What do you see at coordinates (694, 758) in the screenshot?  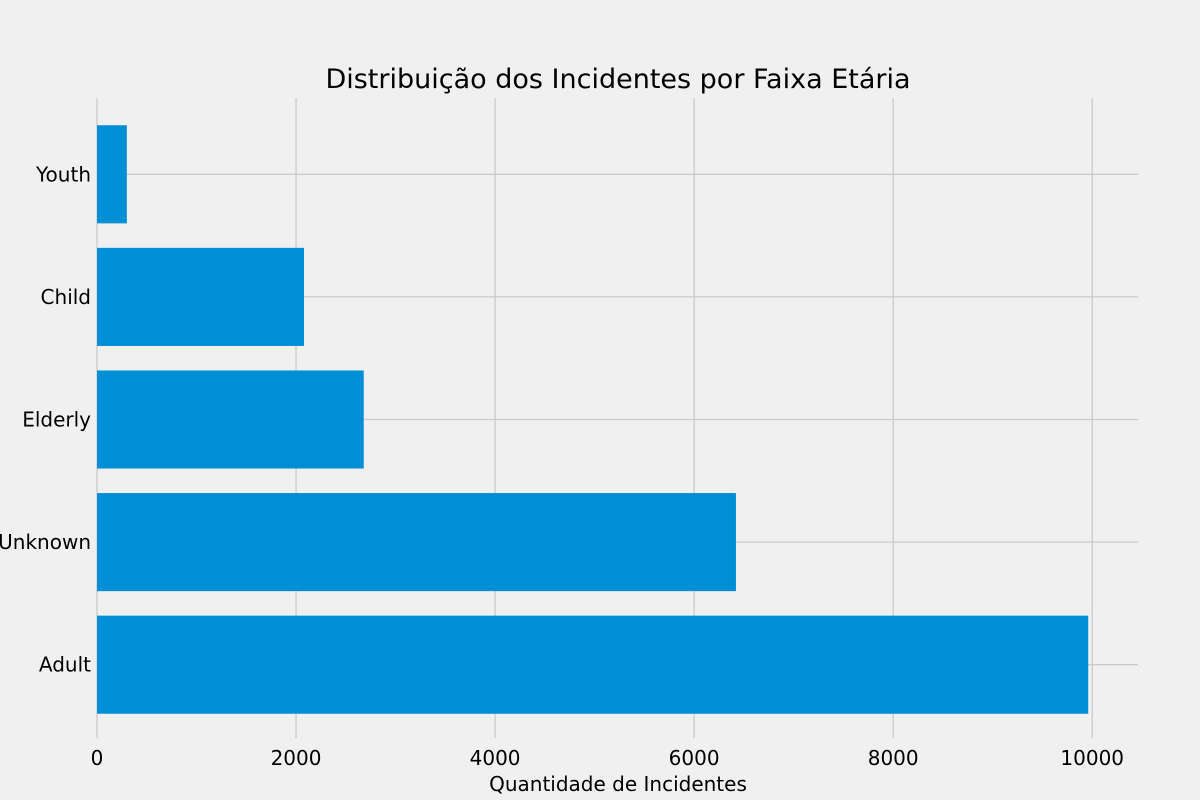 I see `x-tick-label: 6000` at bounding box center [694, 758].